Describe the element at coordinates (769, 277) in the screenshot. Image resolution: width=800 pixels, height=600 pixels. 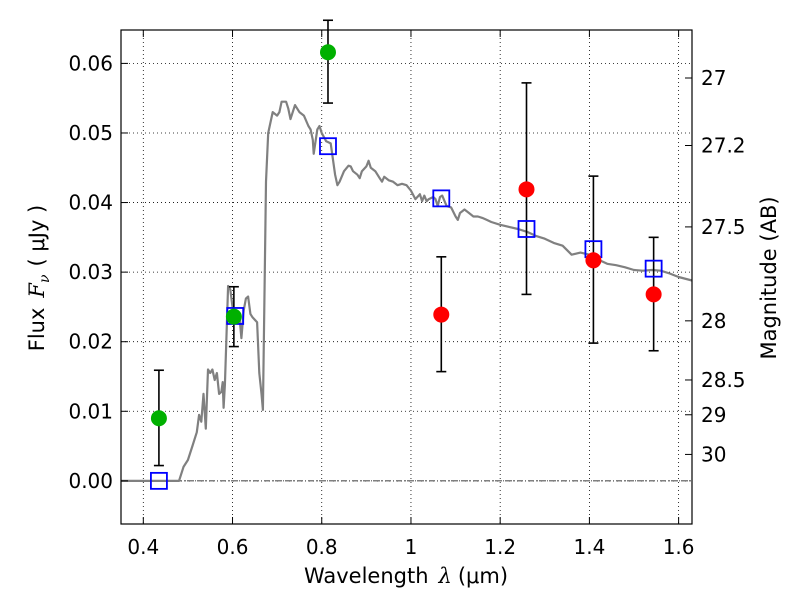
I see `magnitude-axis-label: Magnitude (AB)` at that location.